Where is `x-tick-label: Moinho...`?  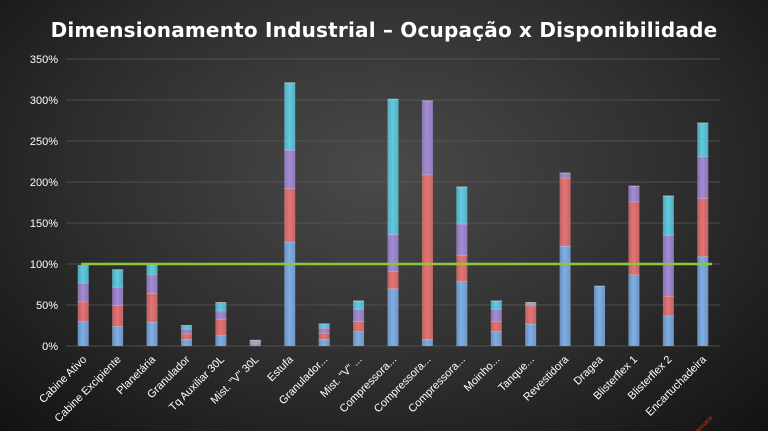 x-tick-label: Moinho... is located at coordinates (482, 374).